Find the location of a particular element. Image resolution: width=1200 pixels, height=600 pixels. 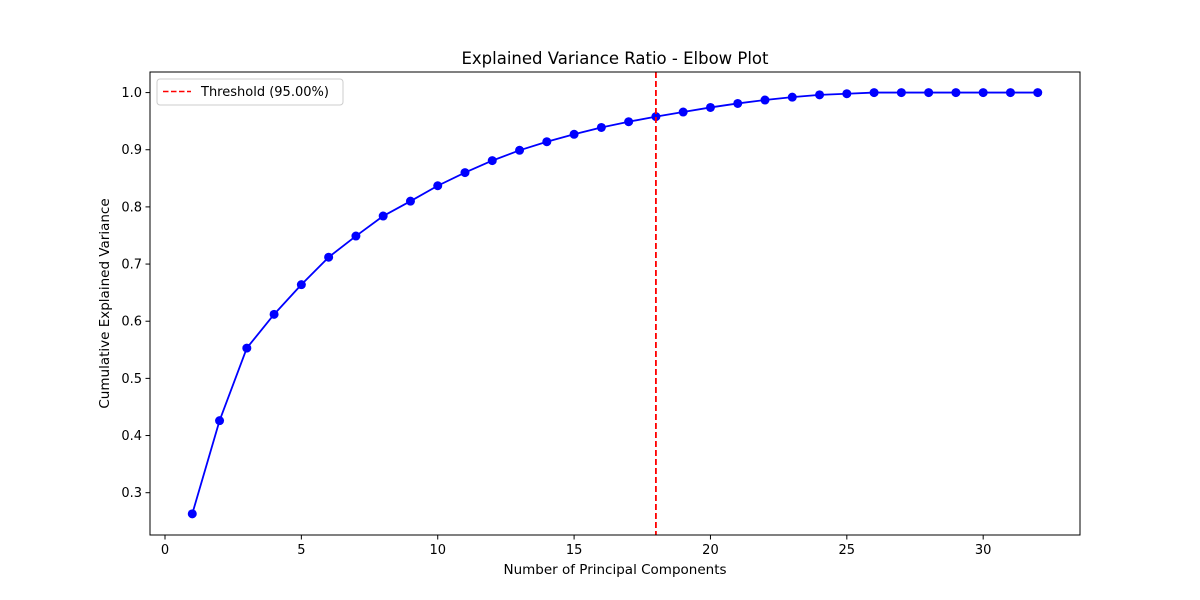

y-tick-label: 0.3 is located at coordinates (131, 493).